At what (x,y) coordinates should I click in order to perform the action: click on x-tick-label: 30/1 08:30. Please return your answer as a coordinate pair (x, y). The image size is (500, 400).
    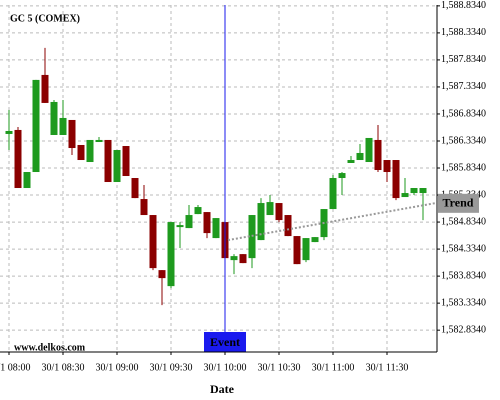
    Looking at the image, I should click on (62, 367).